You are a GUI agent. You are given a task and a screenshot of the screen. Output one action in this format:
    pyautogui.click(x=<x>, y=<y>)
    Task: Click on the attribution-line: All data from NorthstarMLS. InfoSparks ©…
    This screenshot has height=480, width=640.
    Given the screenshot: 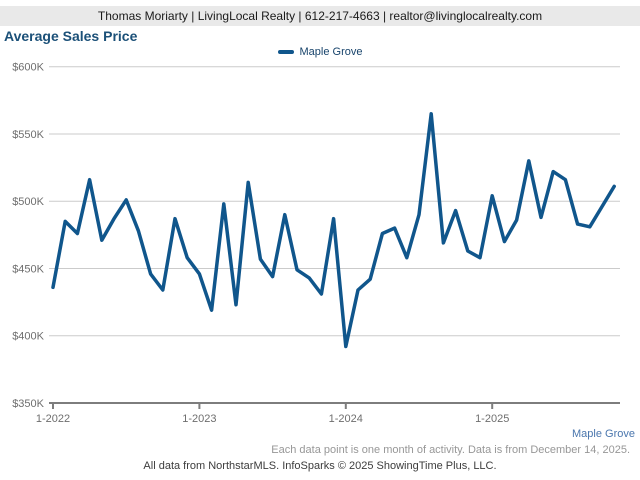 What is the action you would take?
    pyautogui.click(x=320, y=466)
    